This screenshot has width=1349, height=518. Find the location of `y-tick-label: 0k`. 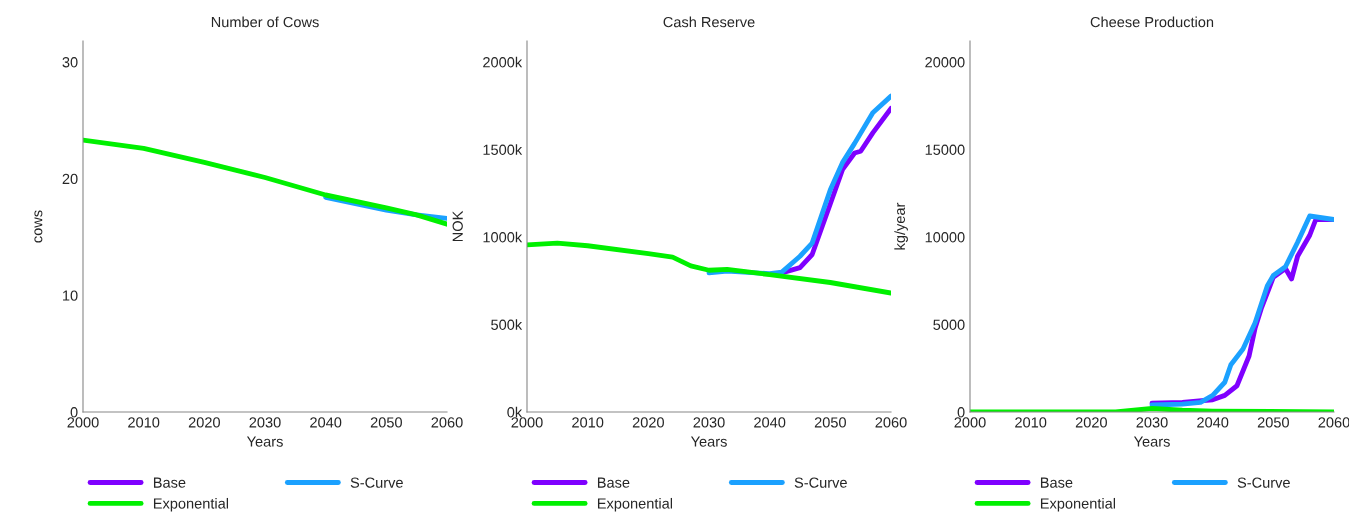

y-tick-label: 0k is located at coordinates (515, 412).